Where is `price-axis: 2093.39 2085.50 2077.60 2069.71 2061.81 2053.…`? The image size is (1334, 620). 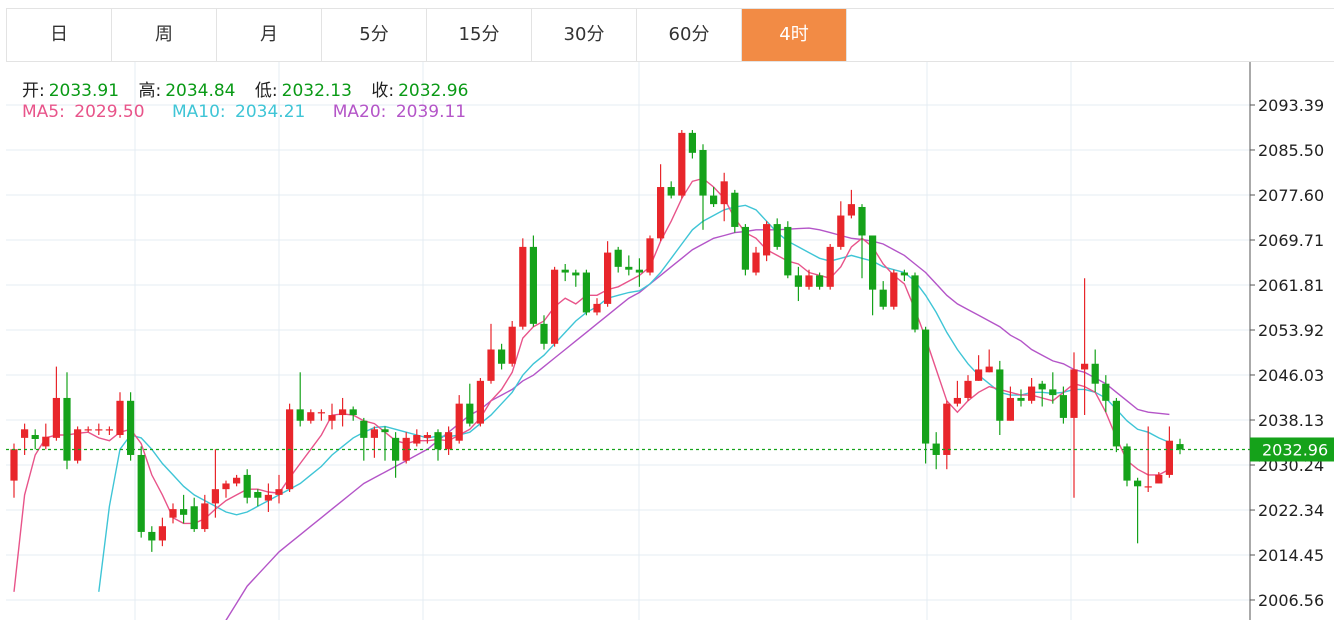
price-axis: 2093.39 2085.50 2077.60 2069.71 2061.81 2053.… is located at coordinates (1287, 353).